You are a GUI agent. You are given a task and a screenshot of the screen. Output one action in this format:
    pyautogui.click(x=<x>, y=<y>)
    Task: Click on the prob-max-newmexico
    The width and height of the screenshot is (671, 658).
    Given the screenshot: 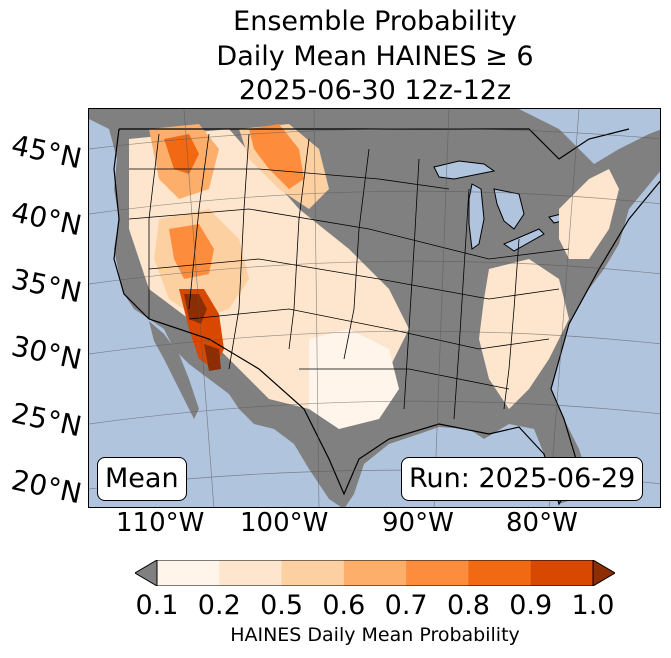 What is the action you would take?
    pyautogui.click(x=212, y=357)
    